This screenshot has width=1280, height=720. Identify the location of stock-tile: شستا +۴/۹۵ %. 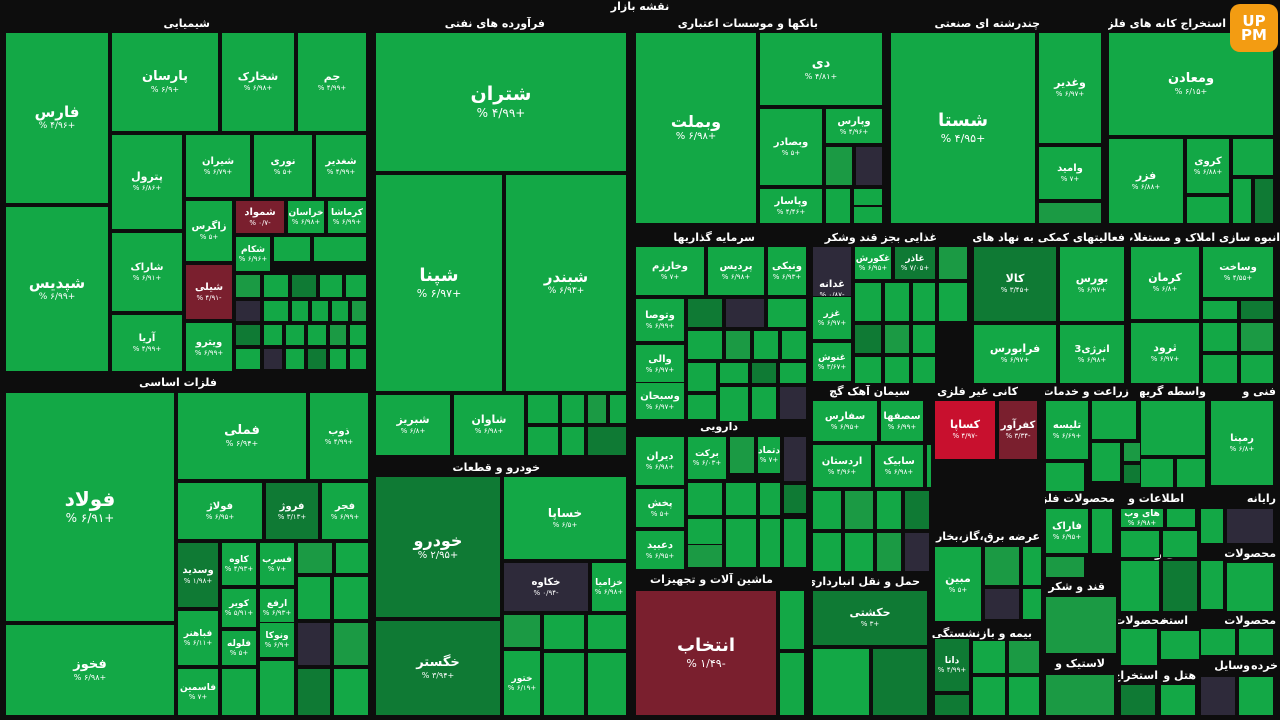
(963, 128).